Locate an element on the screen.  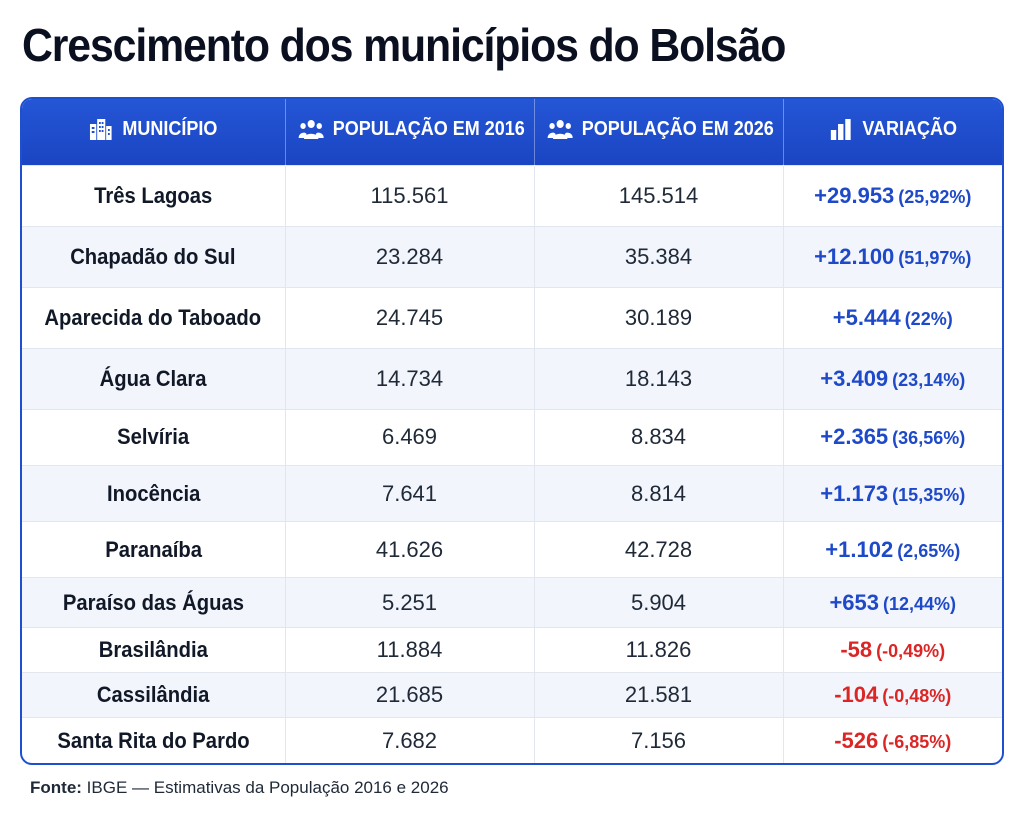
header-label: VARIAÇÃO is located at coordinates (910, 128).